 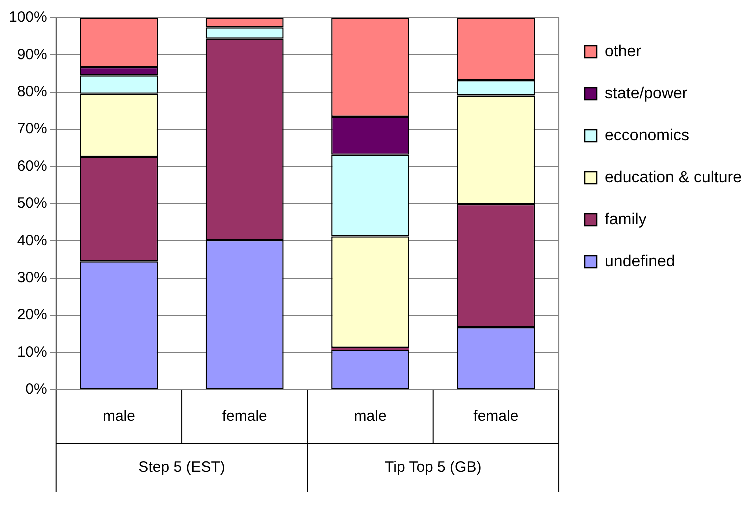 What do you see at coordinates (32, 352) in the screenshot?
I see `y-tick-label: 10%` at bounding box center [32, 352].